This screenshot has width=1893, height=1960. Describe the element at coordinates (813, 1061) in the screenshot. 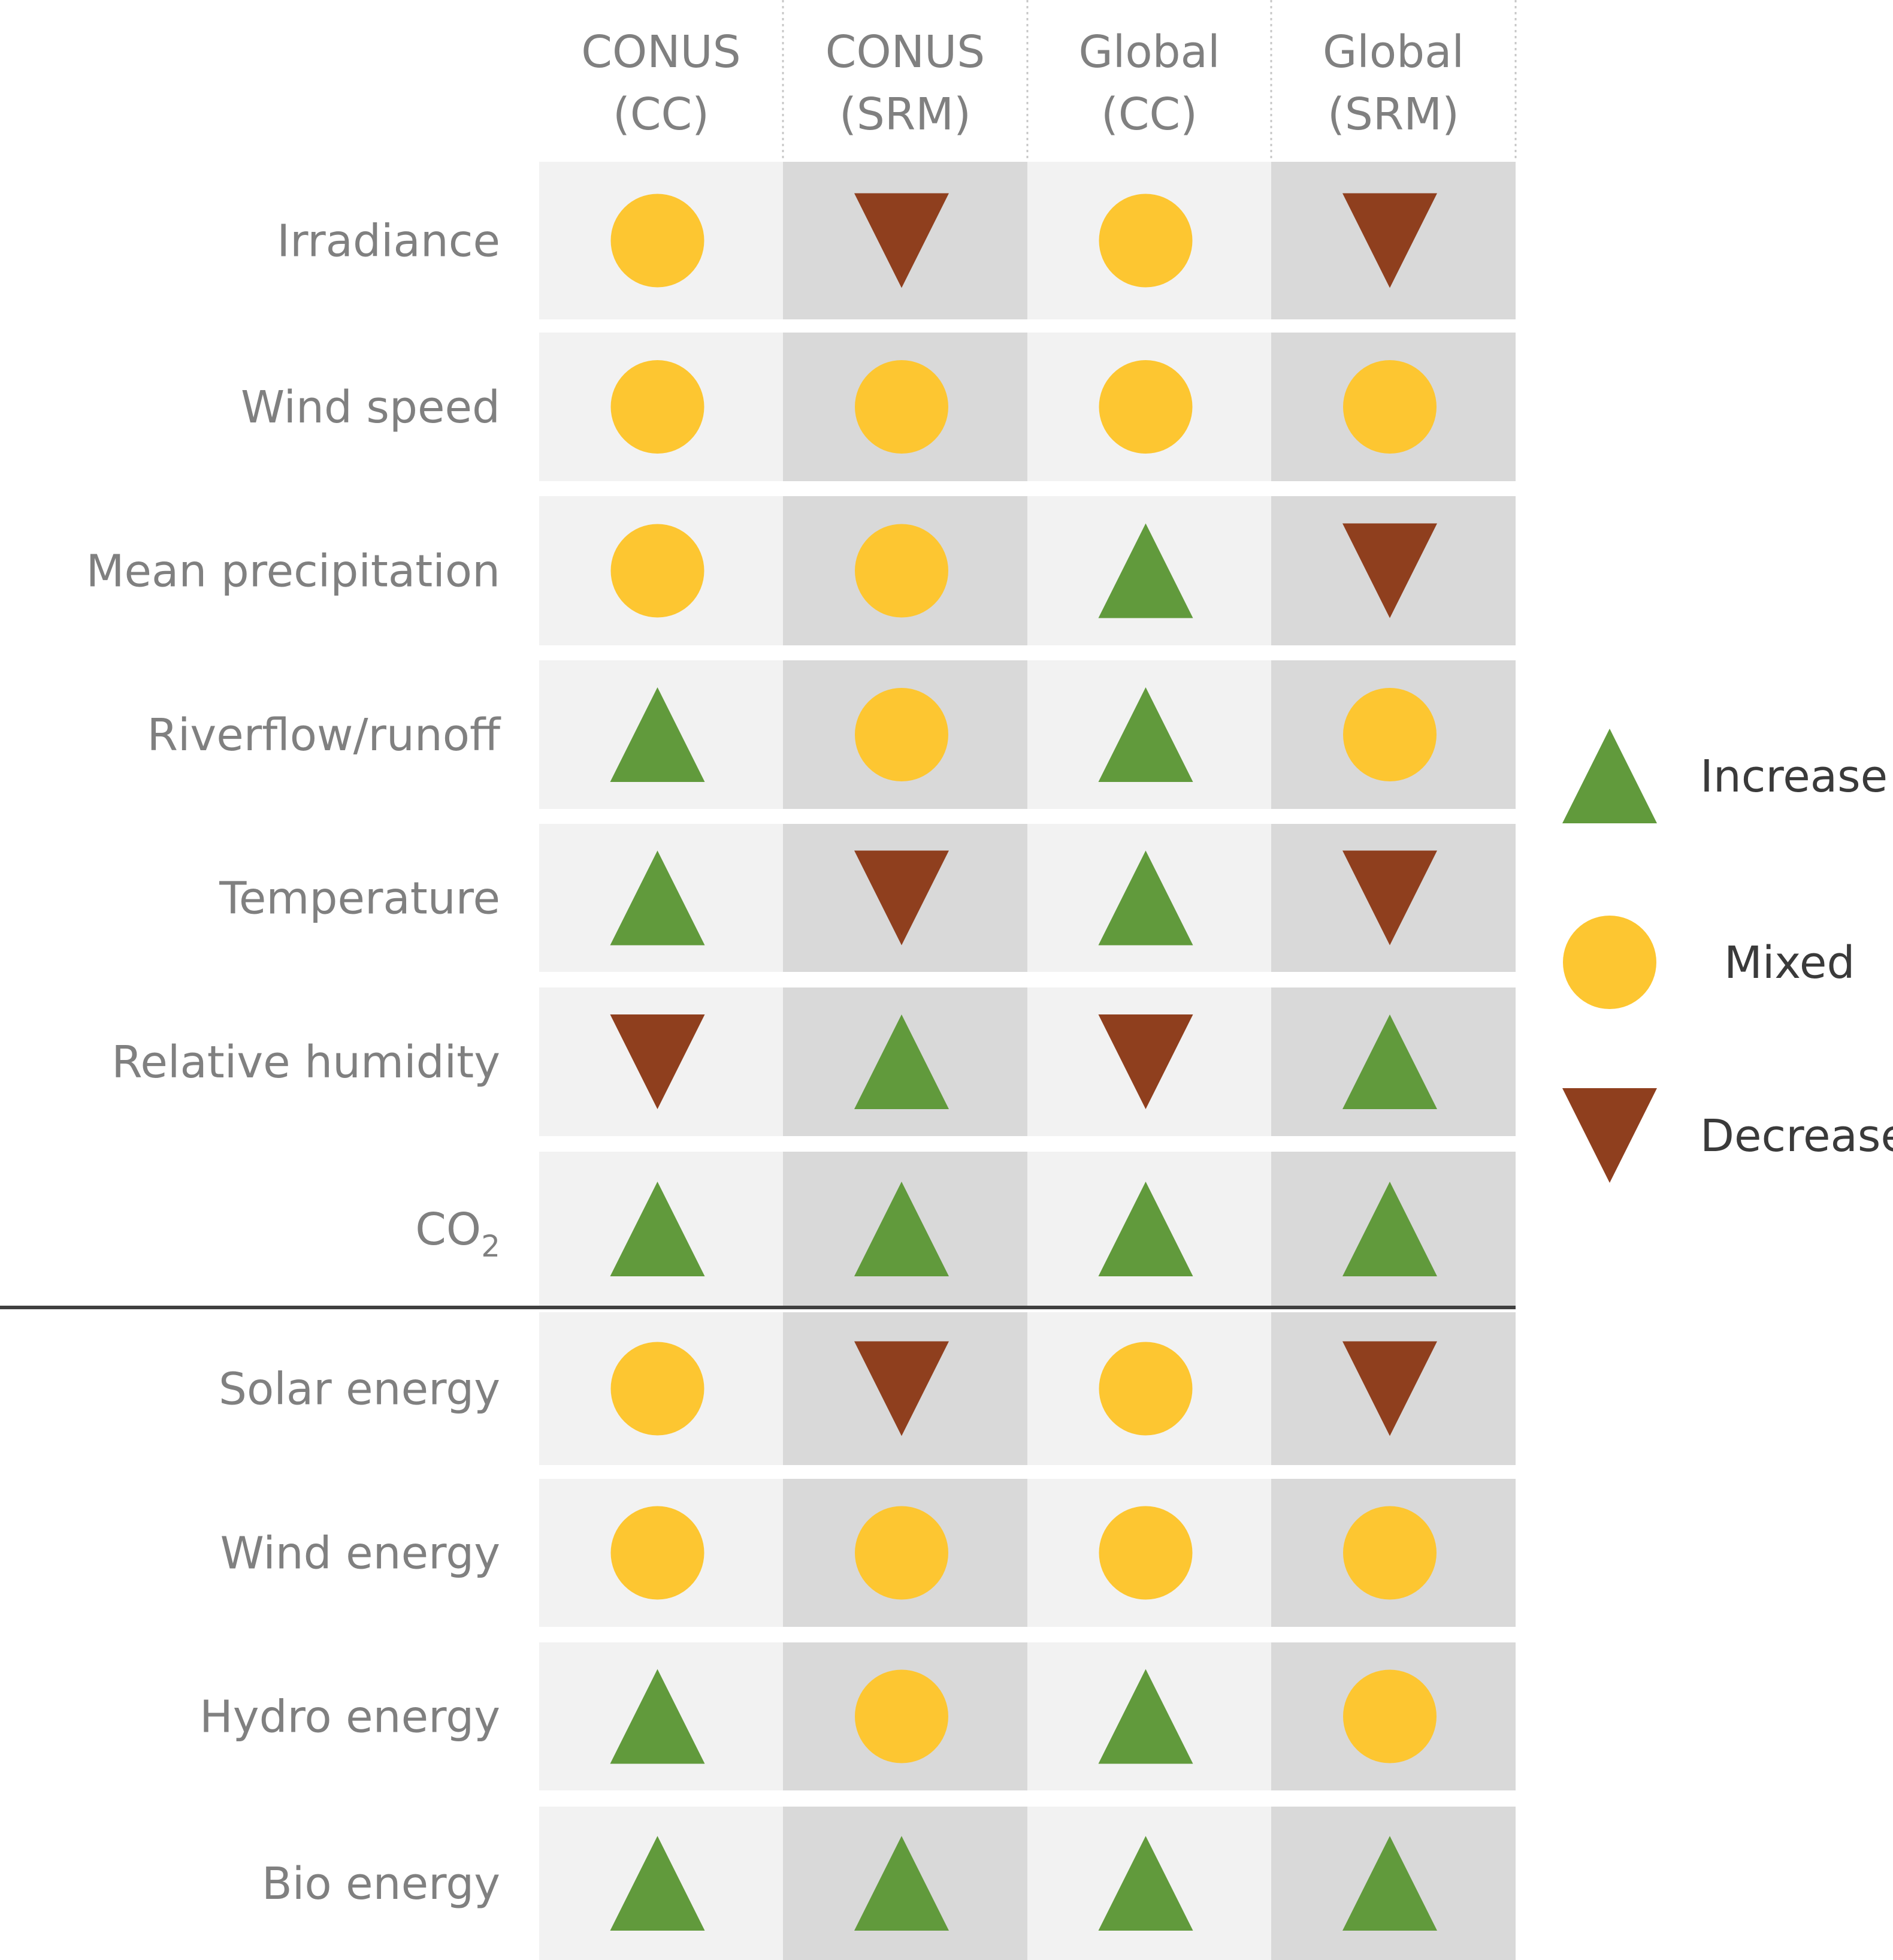

I see `matrix-row: Relative humidity` at that location.